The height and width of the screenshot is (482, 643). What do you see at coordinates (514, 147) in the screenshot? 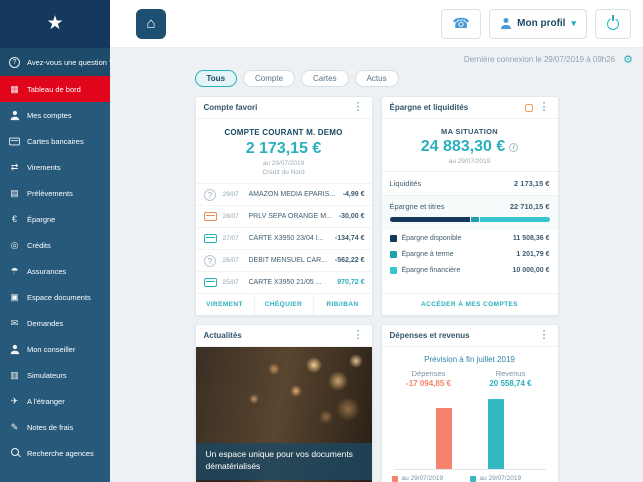
I see `info-icon: i` at bounding box center [514, 147].